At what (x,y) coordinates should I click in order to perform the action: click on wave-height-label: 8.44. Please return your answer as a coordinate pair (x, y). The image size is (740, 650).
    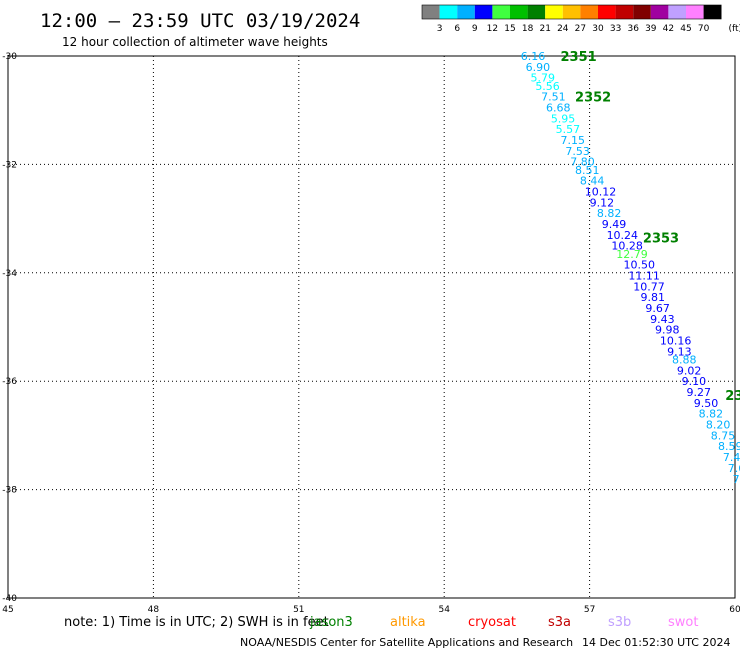
    Looking at the image, I should click on (592, 181).